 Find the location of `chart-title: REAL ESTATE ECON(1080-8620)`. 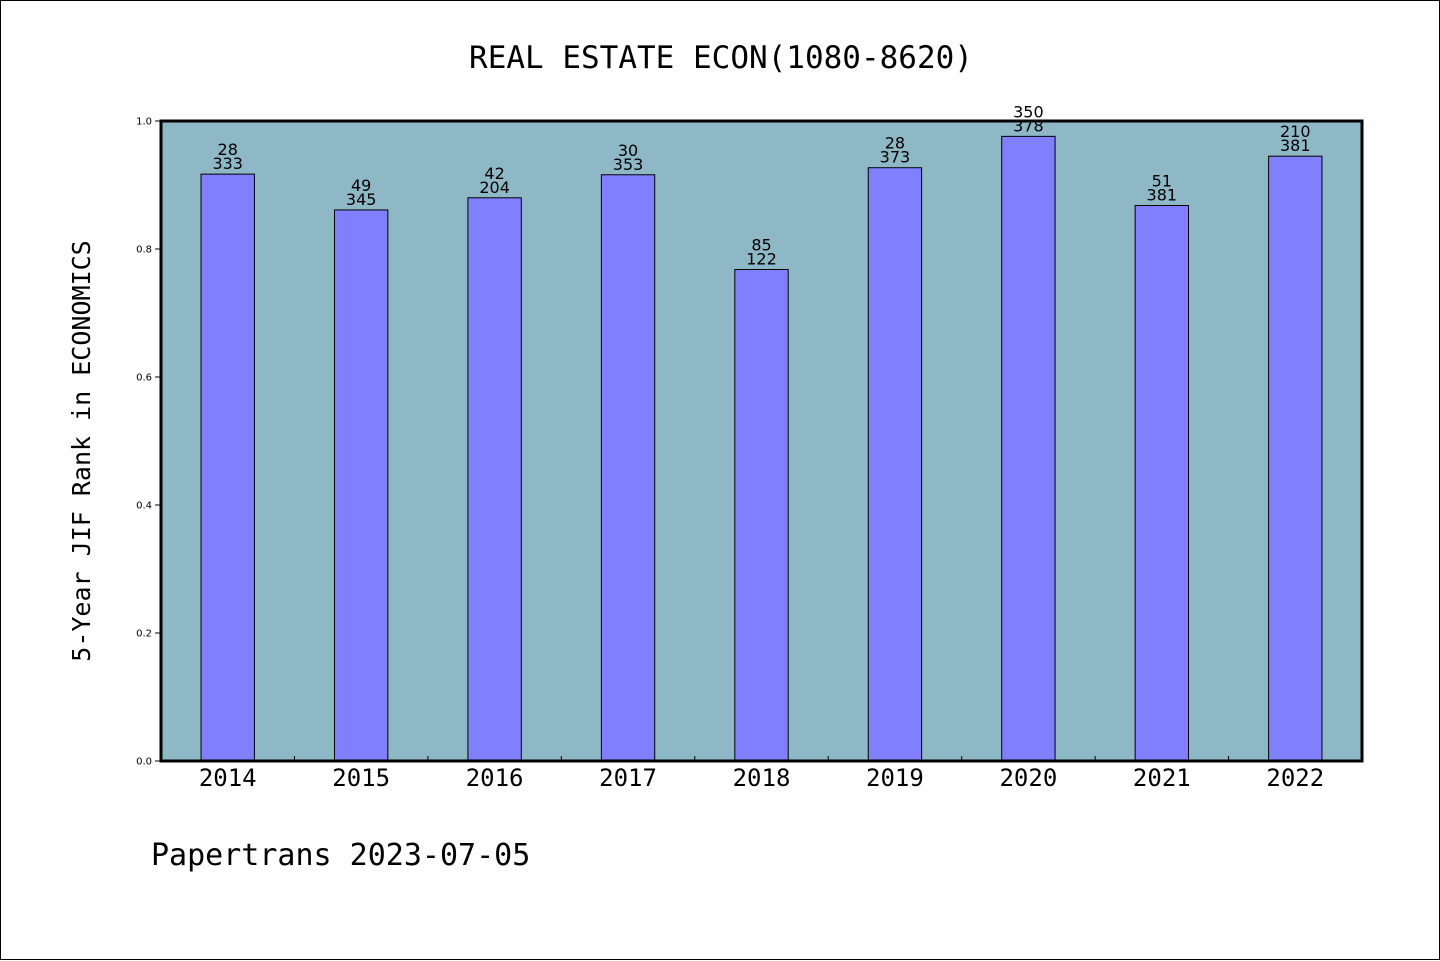

chart-title: REAL ESTATE ECON(1080-8620) is located at coordinates (721, 58).